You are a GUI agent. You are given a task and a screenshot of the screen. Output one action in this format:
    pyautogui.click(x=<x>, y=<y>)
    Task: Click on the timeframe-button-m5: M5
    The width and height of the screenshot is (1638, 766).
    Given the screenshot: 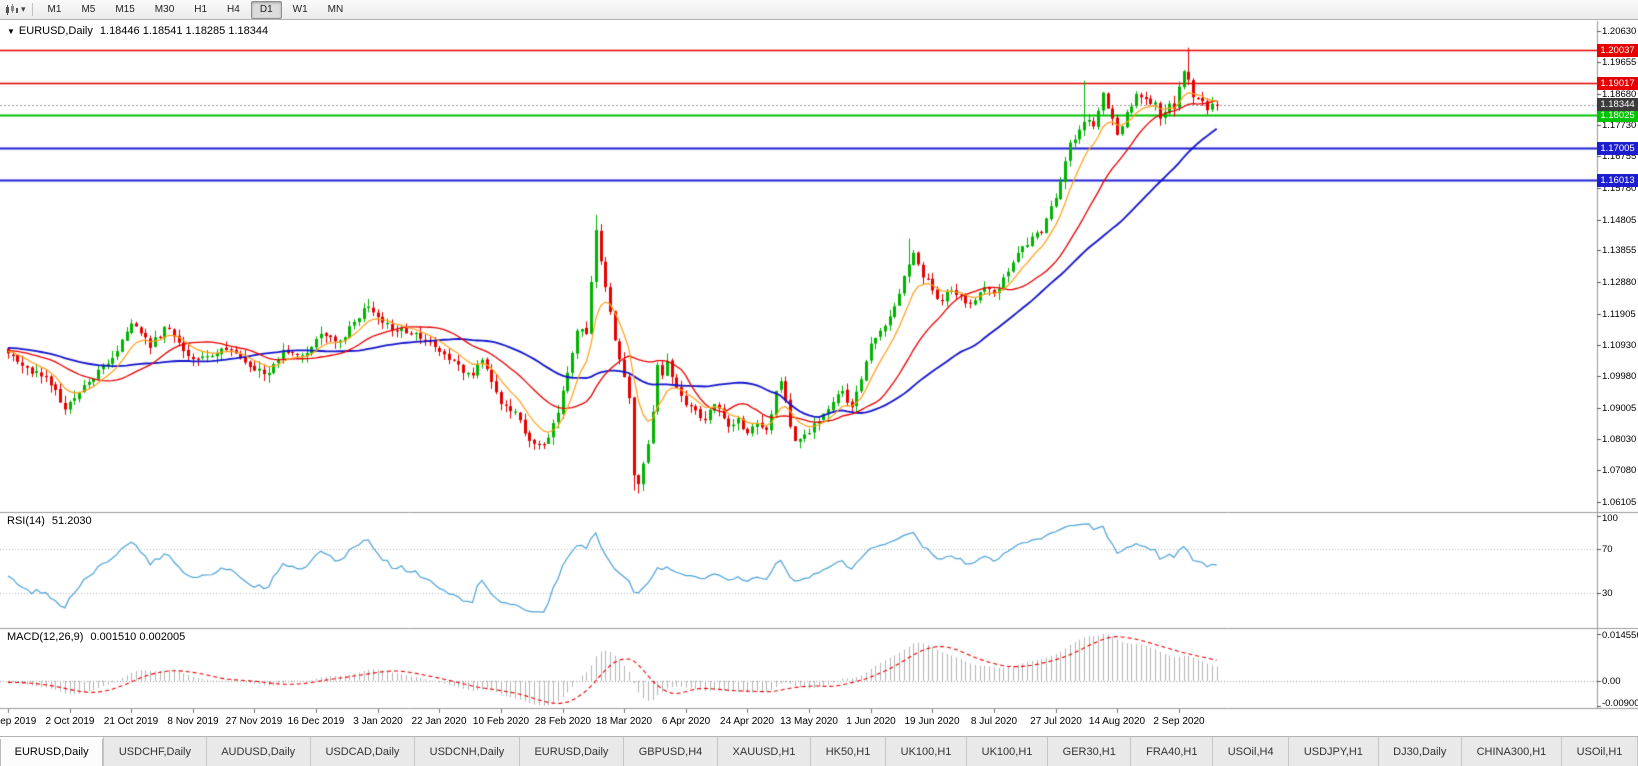 What is the action you would take?
    pyautogui.click(x=88, y=9)
    